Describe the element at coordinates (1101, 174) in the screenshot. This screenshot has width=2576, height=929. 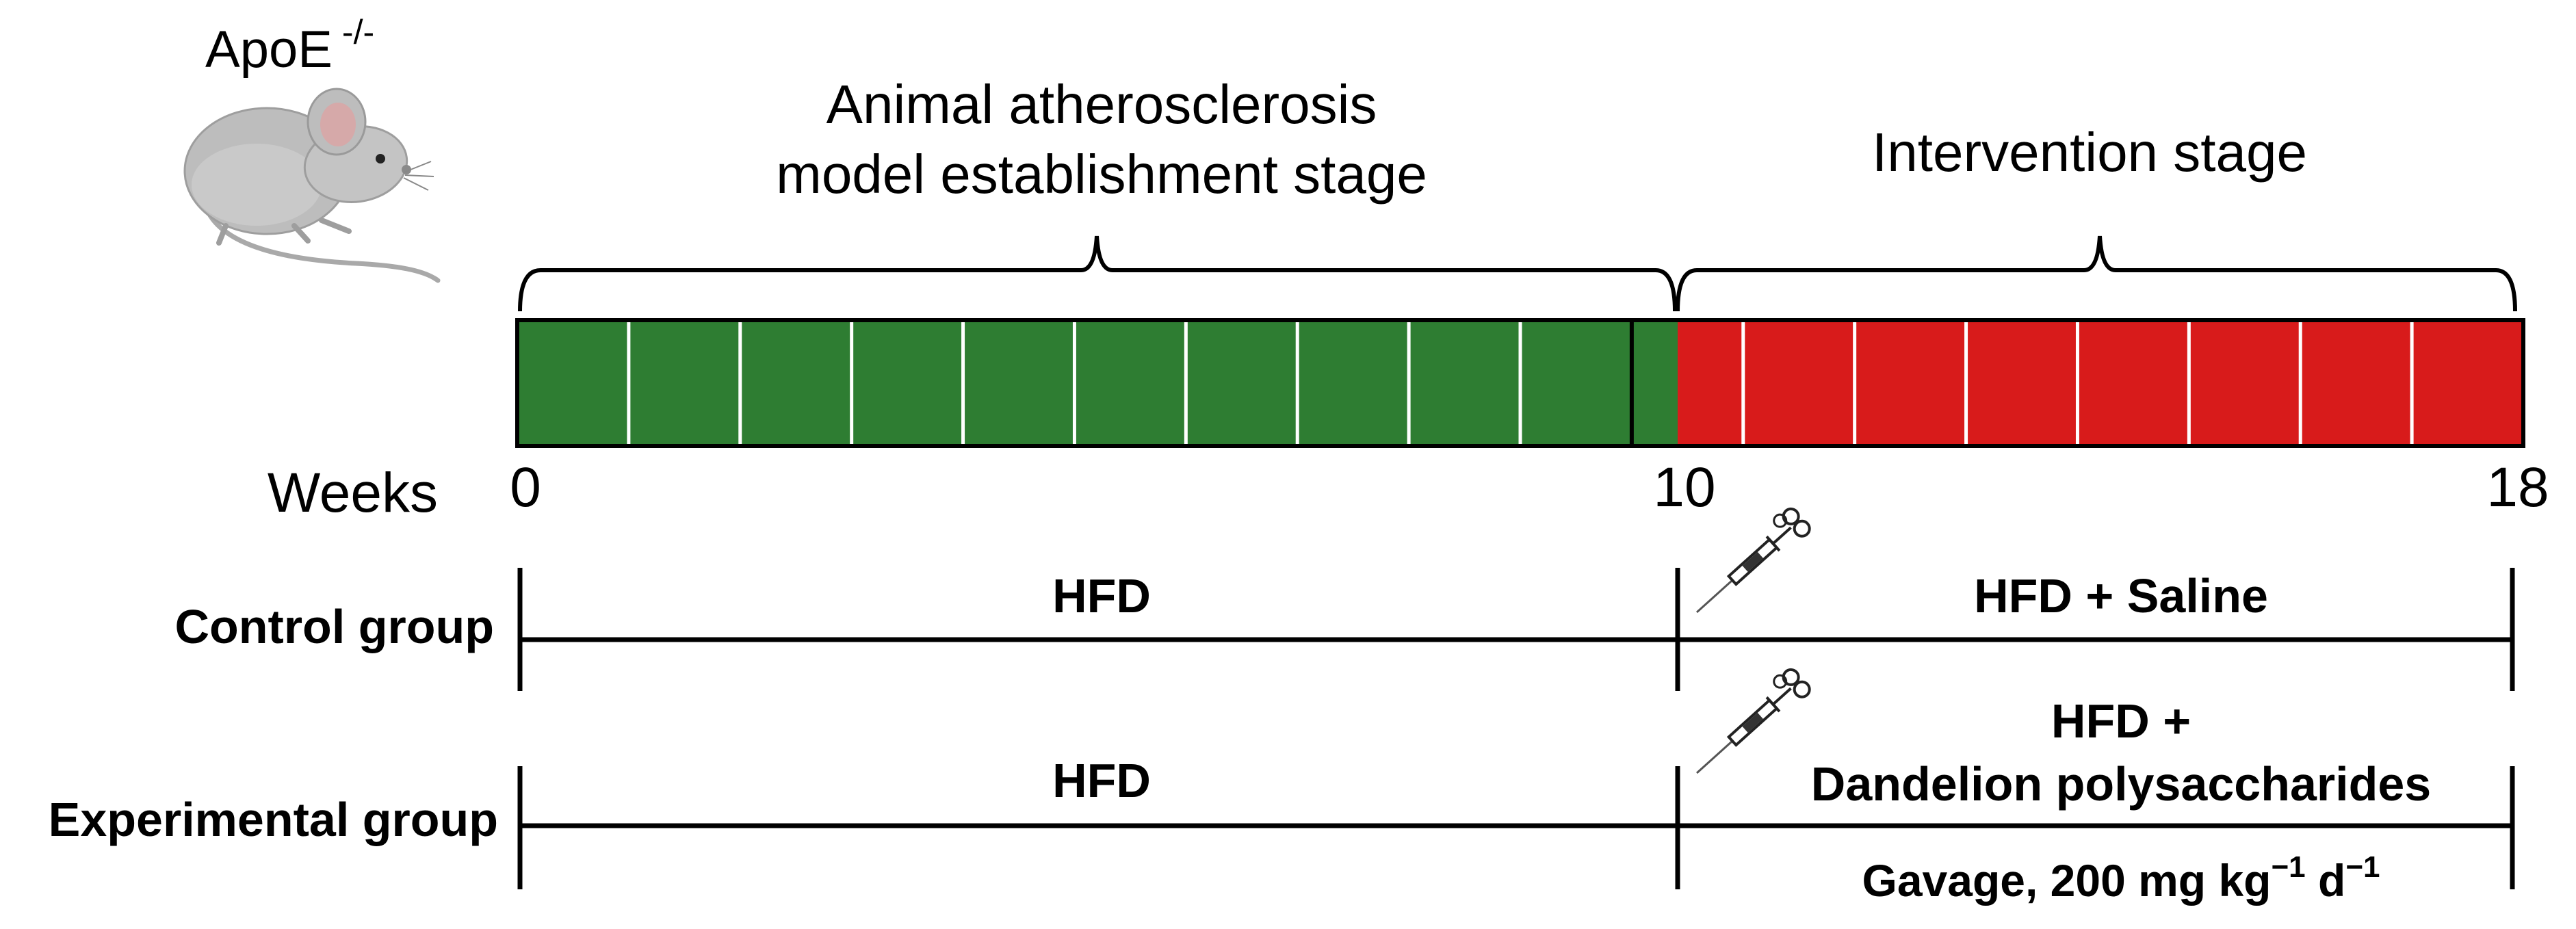
I see `establishment-stage-line2: model establishment stage` at that location.